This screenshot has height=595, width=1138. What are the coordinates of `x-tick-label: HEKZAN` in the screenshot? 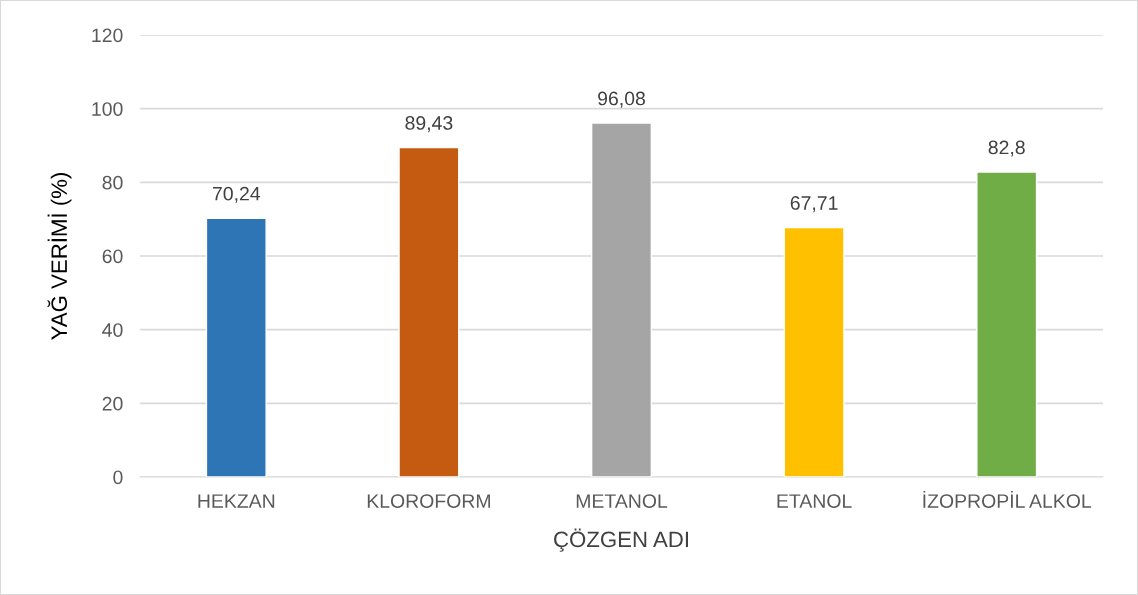 It's located at (236, 501).